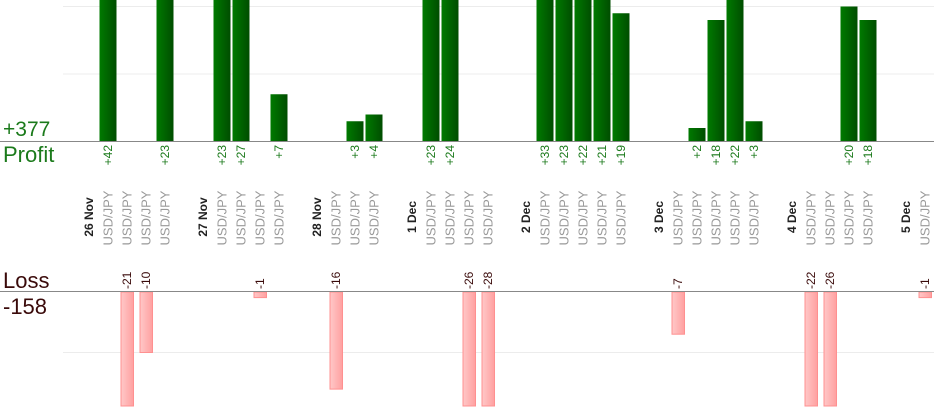 The image size is (934, 420). What do you see at coordinates (697, 152) in the screenshot?
I see `profit-value-label: +2` at bounding box center [697, 152].